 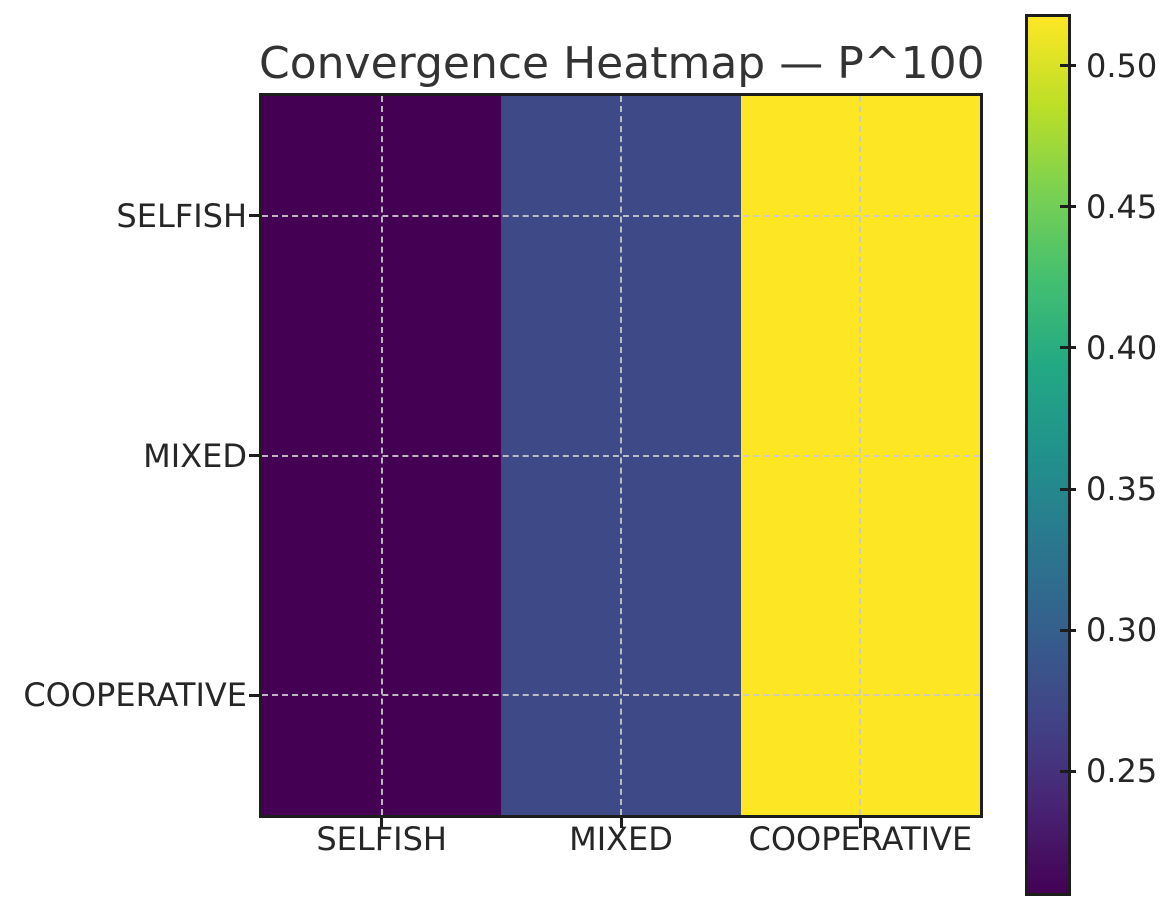 What do you see at coordinates (381, 839) in the screenshot?
I see `x-tick-label: SELFISH` at bounding box center [381, 839].